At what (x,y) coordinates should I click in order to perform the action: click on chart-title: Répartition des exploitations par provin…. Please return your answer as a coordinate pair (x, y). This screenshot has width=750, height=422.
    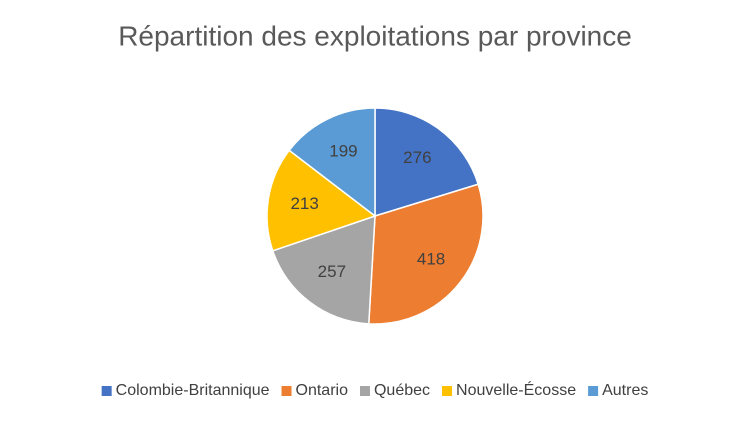
    Looking at the image, I should click on (375, 35).